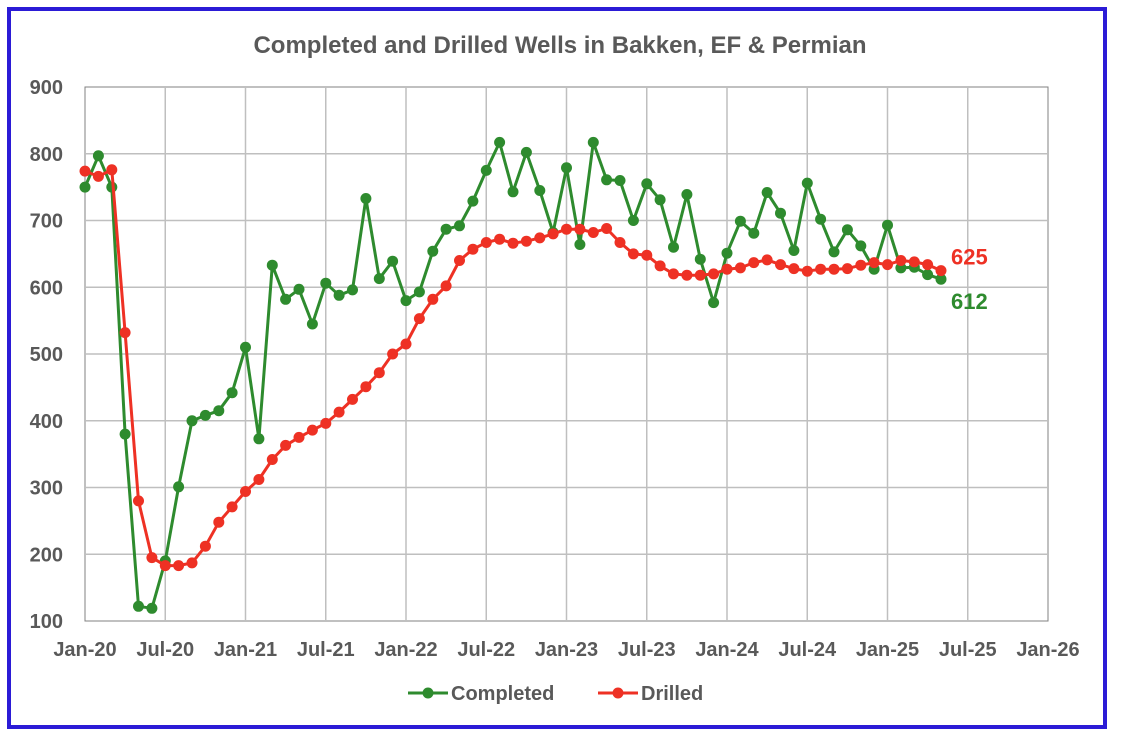 Image resolution: width=1126 pixels, height=740 pixels. Describe the element at coordinates (502, 694) in the screenshot. I see `legend-label: Completed` at that location.